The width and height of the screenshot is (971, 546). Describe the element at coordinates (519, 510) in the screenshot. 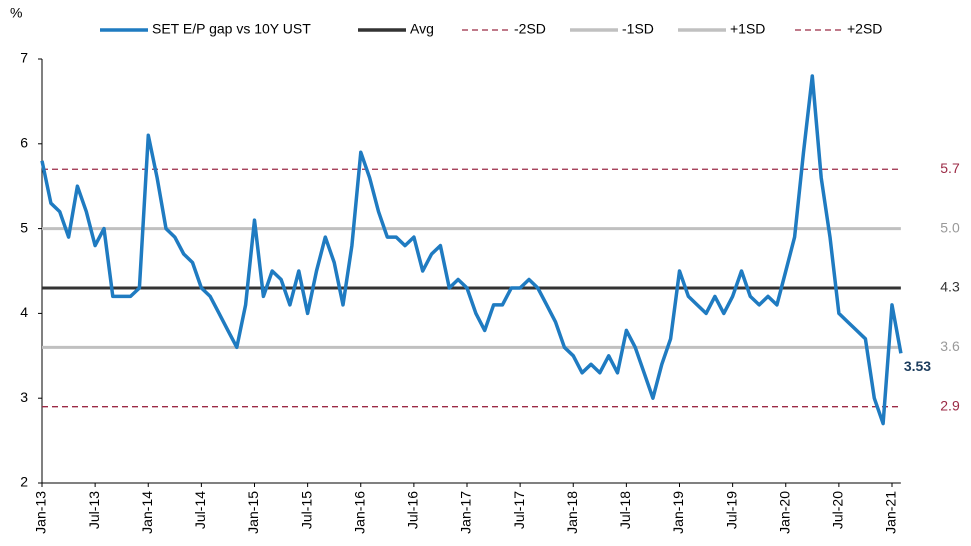

I see `x-tick-label: Jul-17` at that location.